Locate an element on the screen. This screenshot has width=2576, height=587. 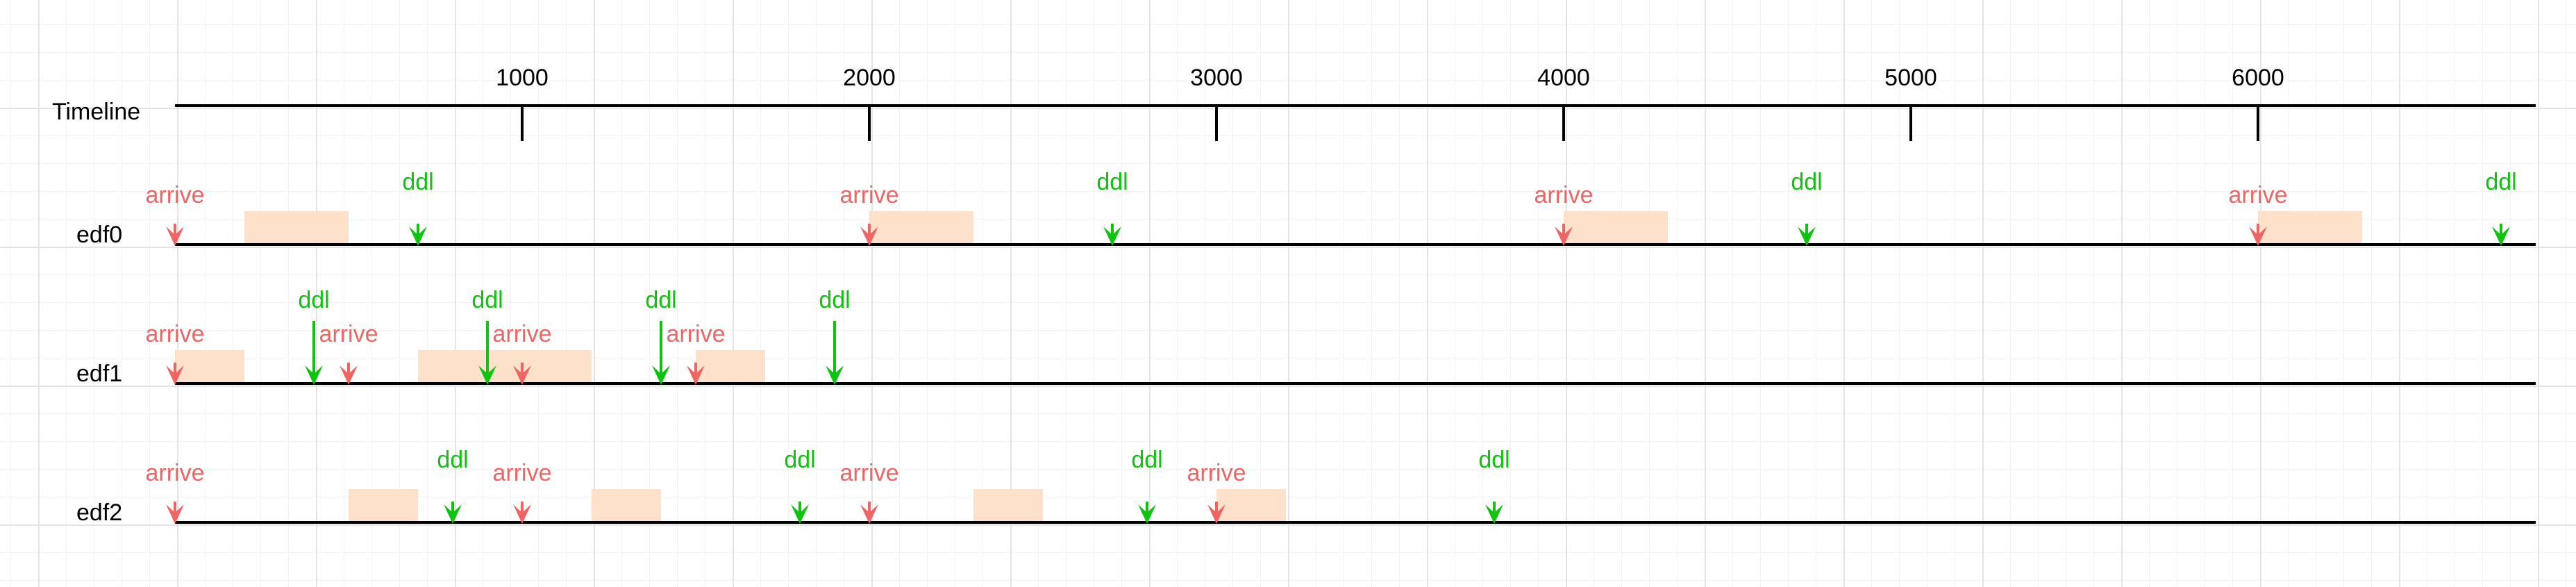
row-label: edf1 is located at coordinates (99, 374).